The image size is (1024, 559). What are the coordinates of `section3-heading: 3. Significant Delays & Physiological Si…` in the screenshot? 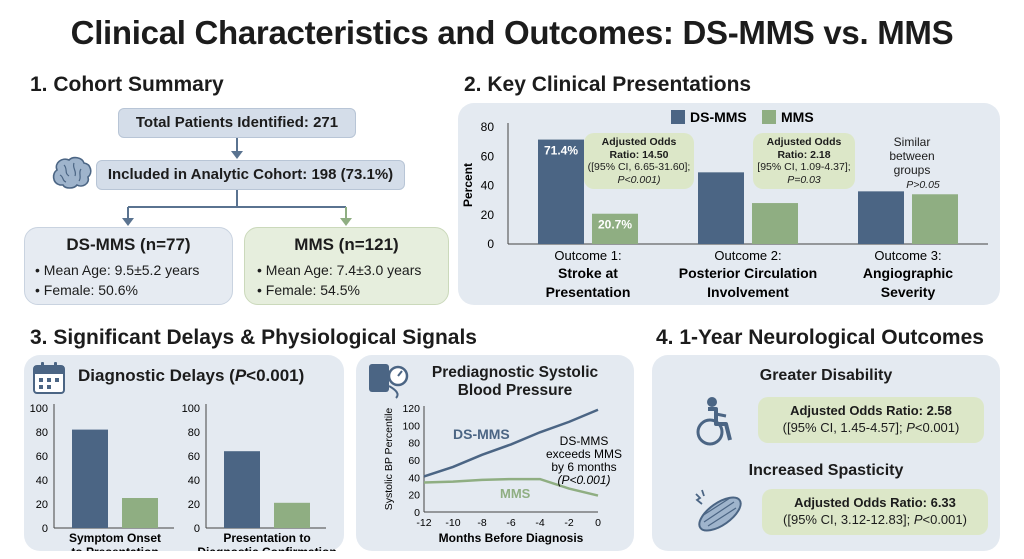 It's located at (253, 337).